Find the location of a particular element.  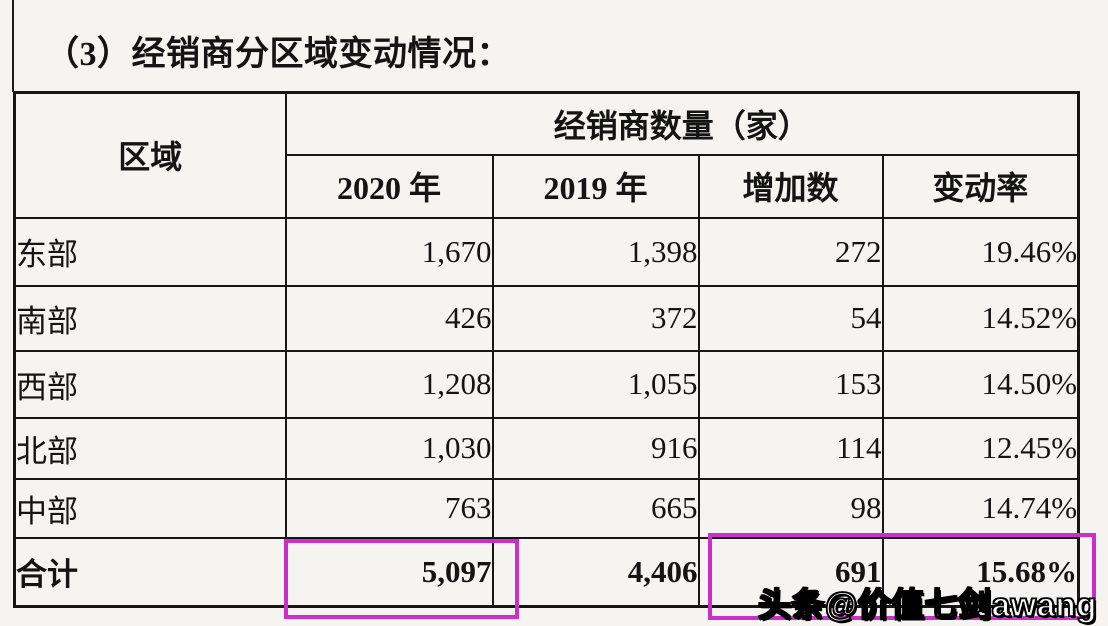

value-increase: 54 is located at coordinates (790, 318).